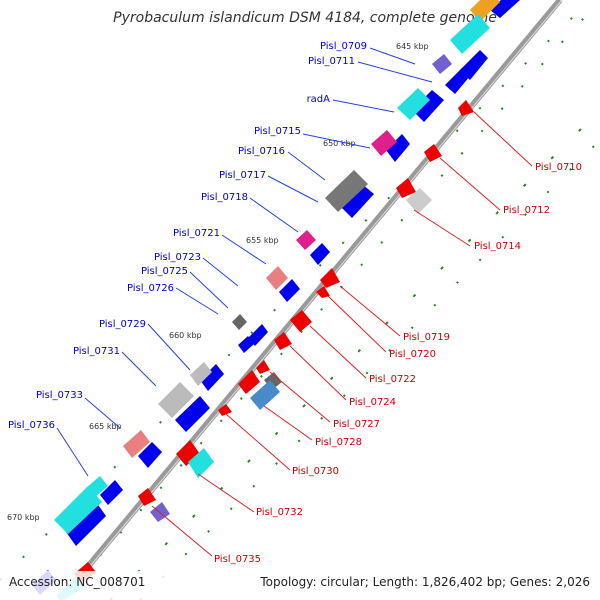 The image size is (600, 600). What do you see at coordinates (412, 354) in the screenshot?
I see `gene-label: Pisl_0720` at bounding box center [412, 354].